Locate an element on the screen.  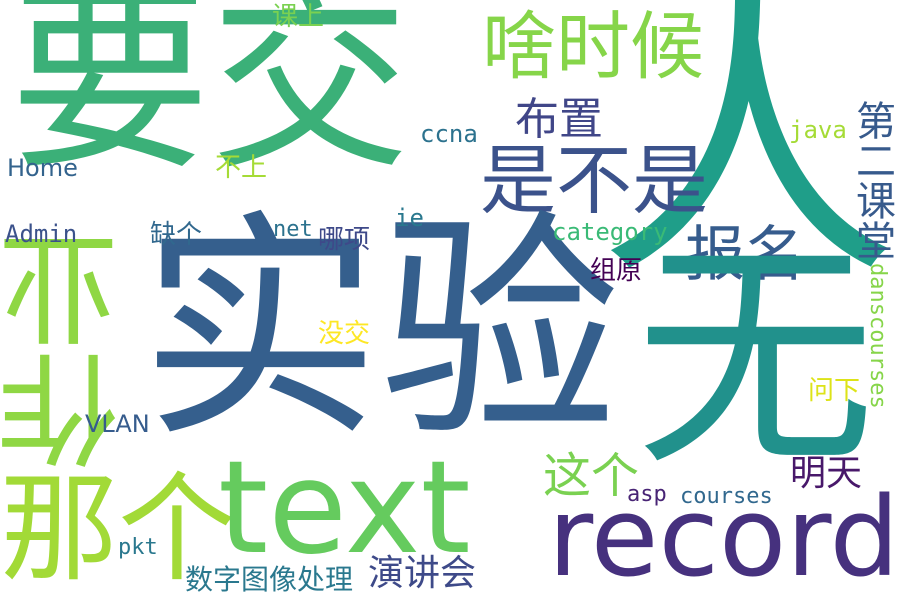
word-buzhi: 布置 is located at coordinates (559, 119).